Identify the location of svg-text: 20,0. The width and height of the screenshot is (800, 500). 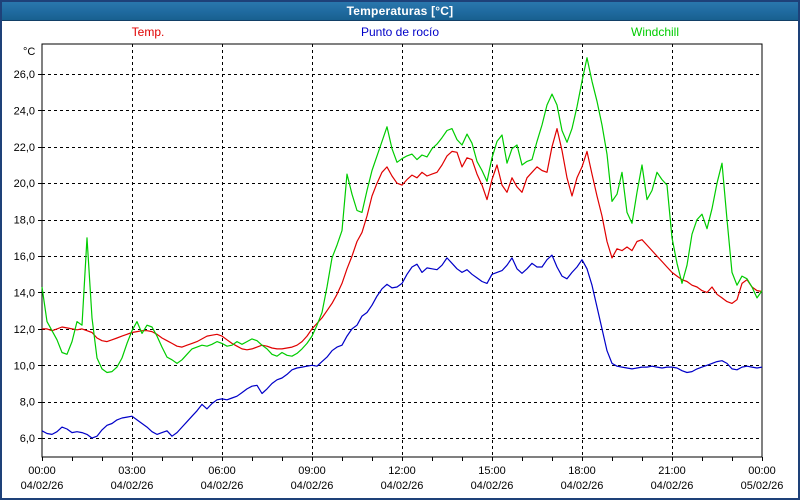
(24, 184).